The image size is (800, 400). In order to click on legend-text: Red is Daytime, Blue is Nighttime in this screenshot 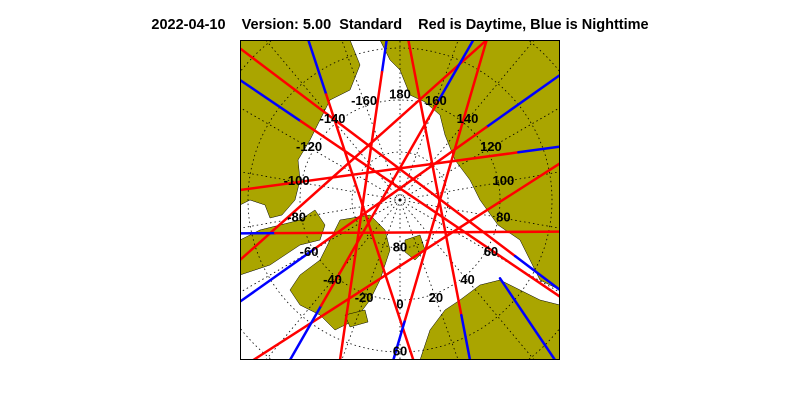, I will do `click(533, 25)`.